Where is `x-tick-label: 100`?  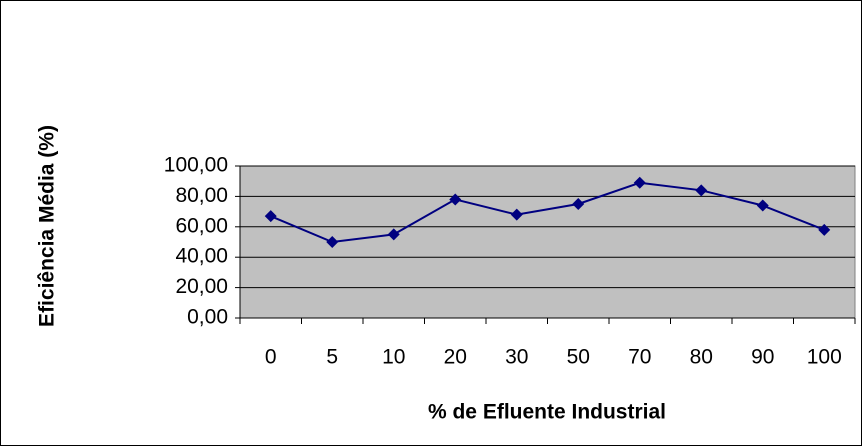
x-tick-label: 100 is located at coordinates (824, 357).